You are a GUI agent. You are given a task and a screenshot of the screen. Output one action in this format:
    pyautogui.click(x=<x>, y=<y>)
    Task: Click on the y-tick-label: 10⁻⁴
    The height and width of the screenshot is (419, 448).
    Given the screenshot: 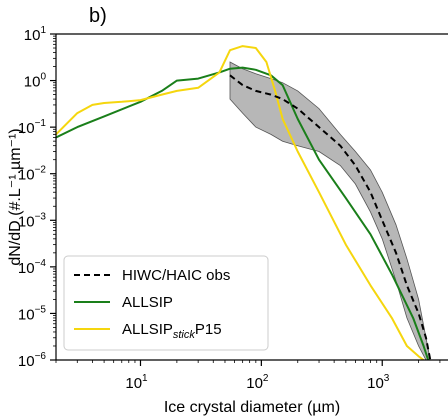 What is the action you would take?
    pyautogui.click(x=32, y=267)
    